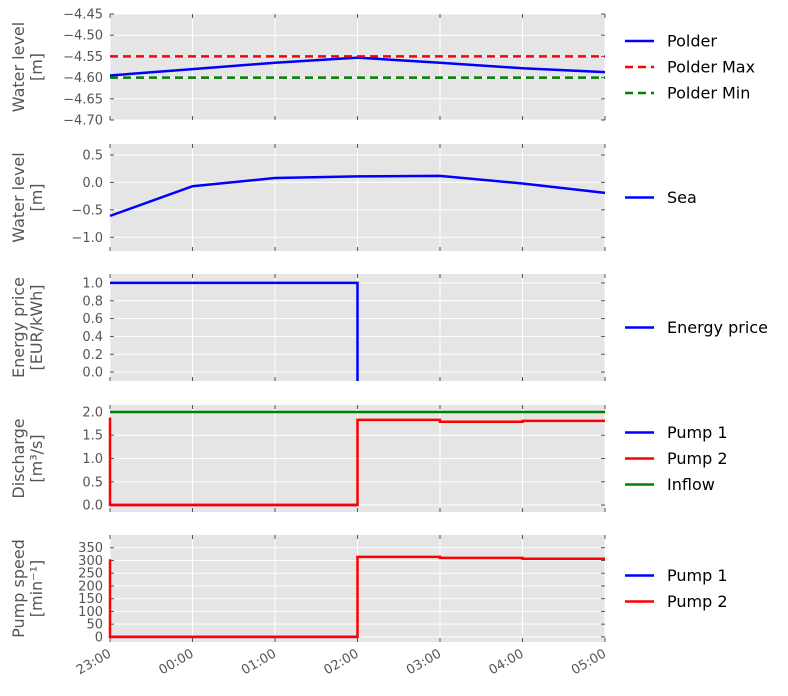 The image size is (788, 696). I want to click on y-axis-label: Discharge[m³/s], so click(27, 458).